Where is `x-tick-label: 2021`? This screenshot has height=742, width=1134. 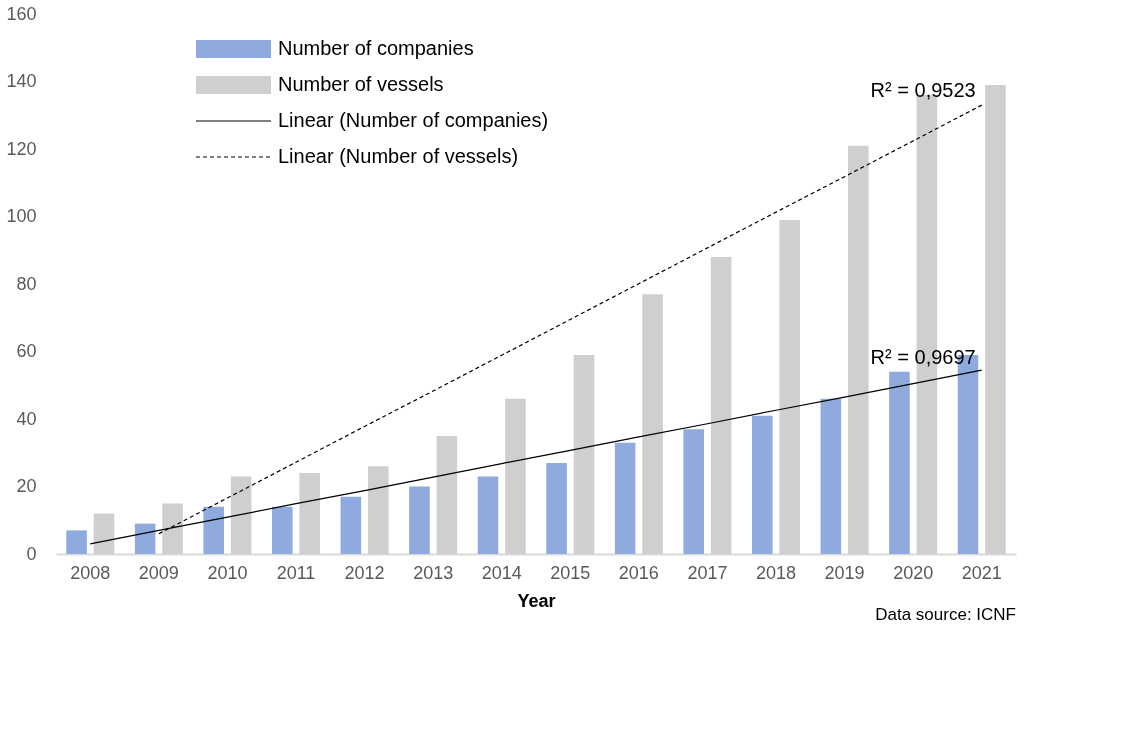
x-tick-label: 2021 is located at coordinates (981, 572).